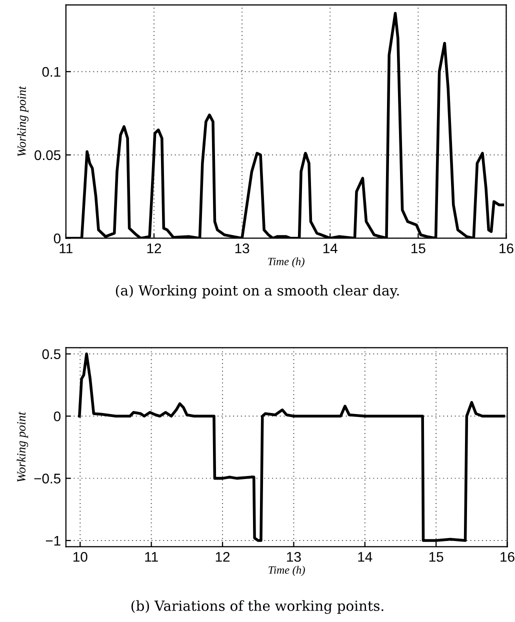 The height and width of the screenshot is (622, 515). What do you see at coordinates (53, 541) in the screenshot?
I see `y-tick-label: −1` at bounding box center [53, 541].